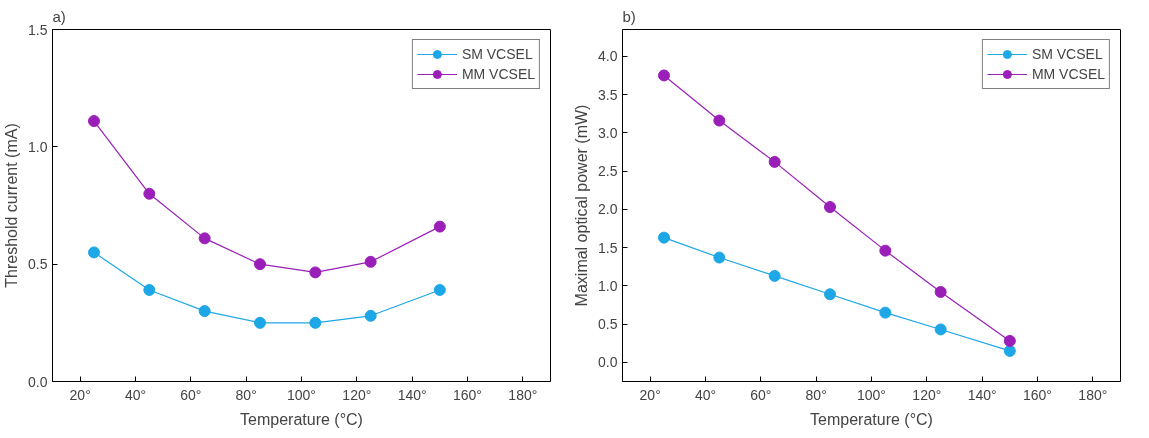 The image size is (1149, 438). Describe the element at coordinates (608, 171) in the screenshot. I see `y-tick-label: 2.5` at that location.